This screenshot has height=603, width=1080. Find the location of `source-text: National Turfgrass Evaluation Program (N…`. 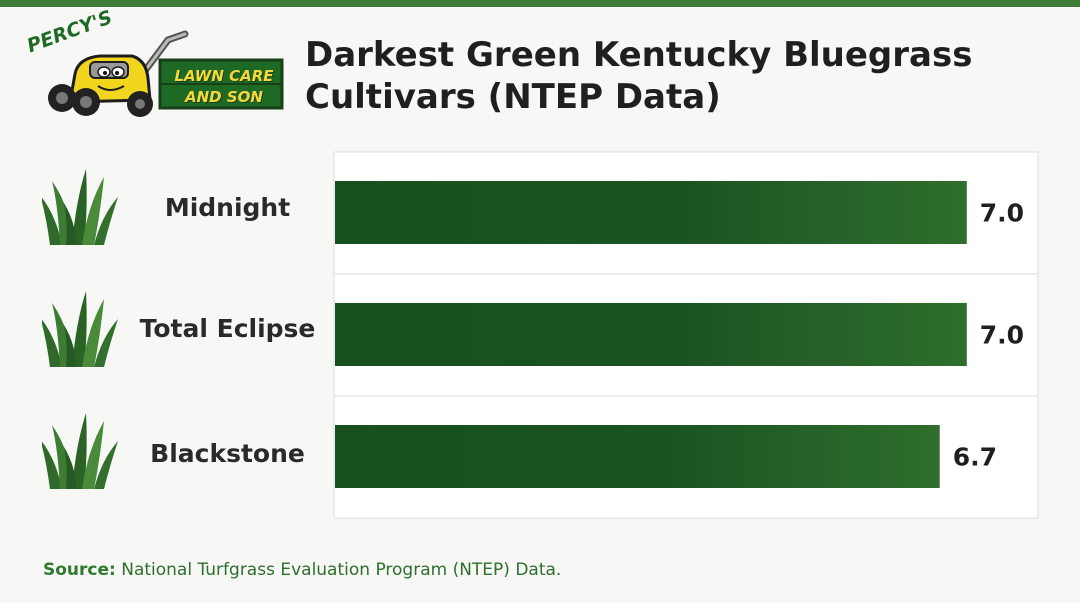

source-text: National Turfgrass Evaluation Program (N… is located at coordinates (341, 570).